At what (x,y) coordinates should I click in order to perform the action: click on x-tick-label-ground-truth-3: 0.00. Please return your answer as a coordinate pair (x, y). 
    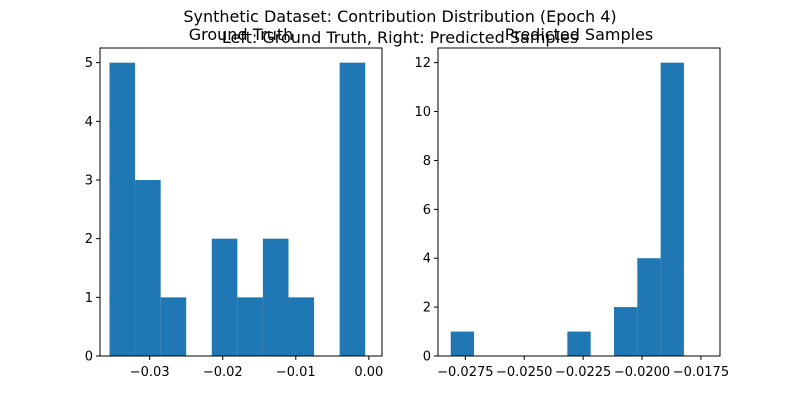
    Looking at the image, I should click on (368, 372).